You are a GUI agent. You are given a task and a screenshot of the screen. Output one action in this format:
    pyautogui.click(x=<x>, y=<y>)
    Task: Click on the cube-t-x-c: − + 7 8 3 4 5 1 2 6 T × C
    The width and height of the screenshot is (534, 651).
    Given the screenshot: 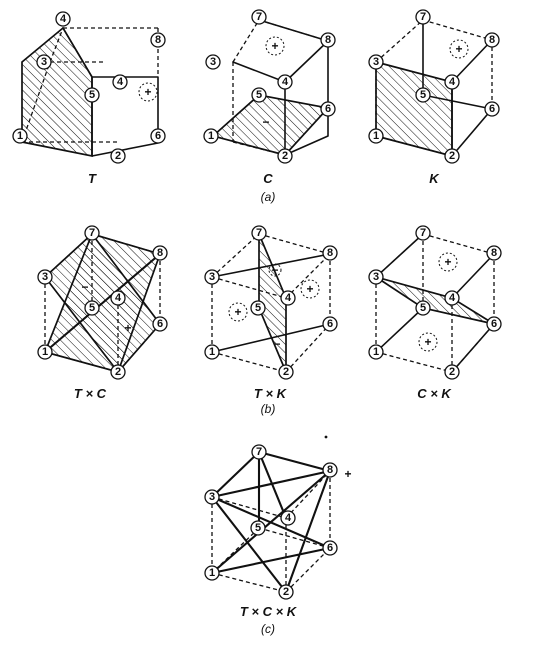 What is the action you would take?
    pyautogui.click(x=102, y=313)
    